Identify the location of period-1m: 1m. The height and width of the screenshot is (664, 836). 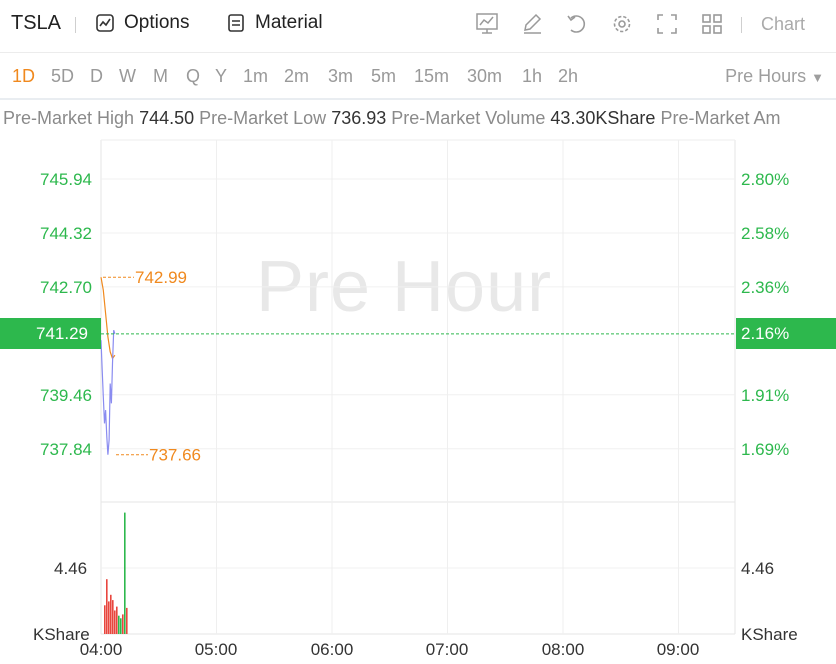
(256, 76).